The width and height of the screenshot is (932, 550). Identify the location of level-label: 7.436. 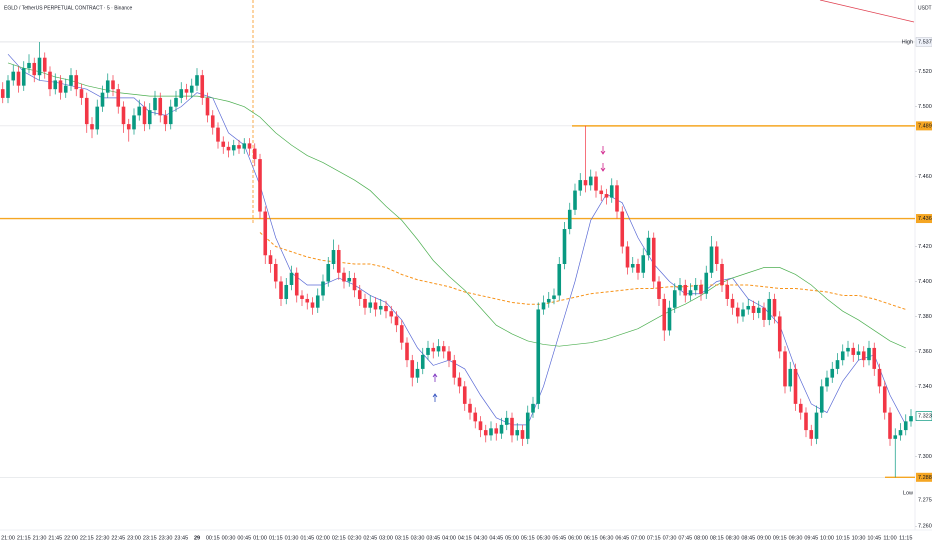
(925, 219).